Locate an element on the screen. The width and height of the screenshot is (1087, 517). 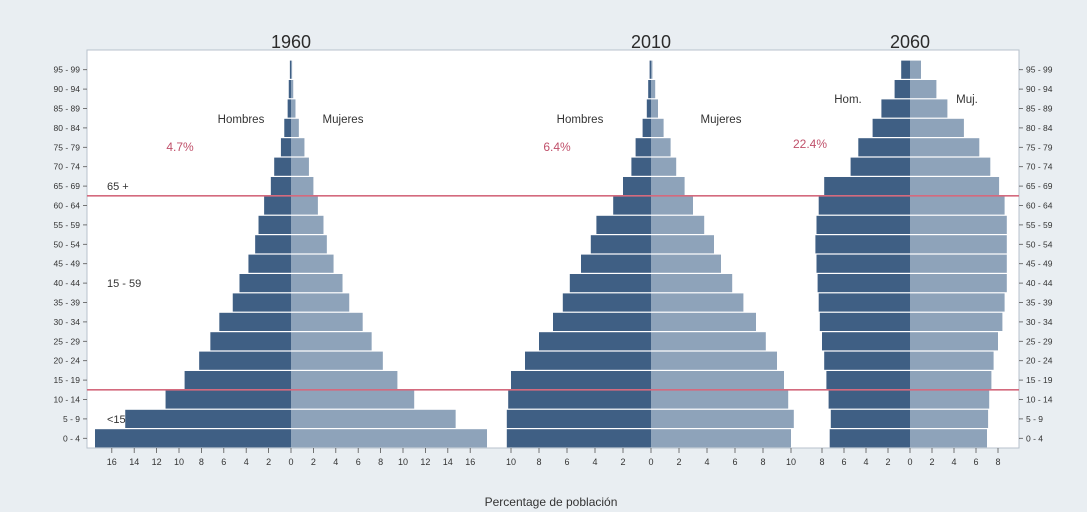
age-group-label: <15 is located at coordinates (116, 420).